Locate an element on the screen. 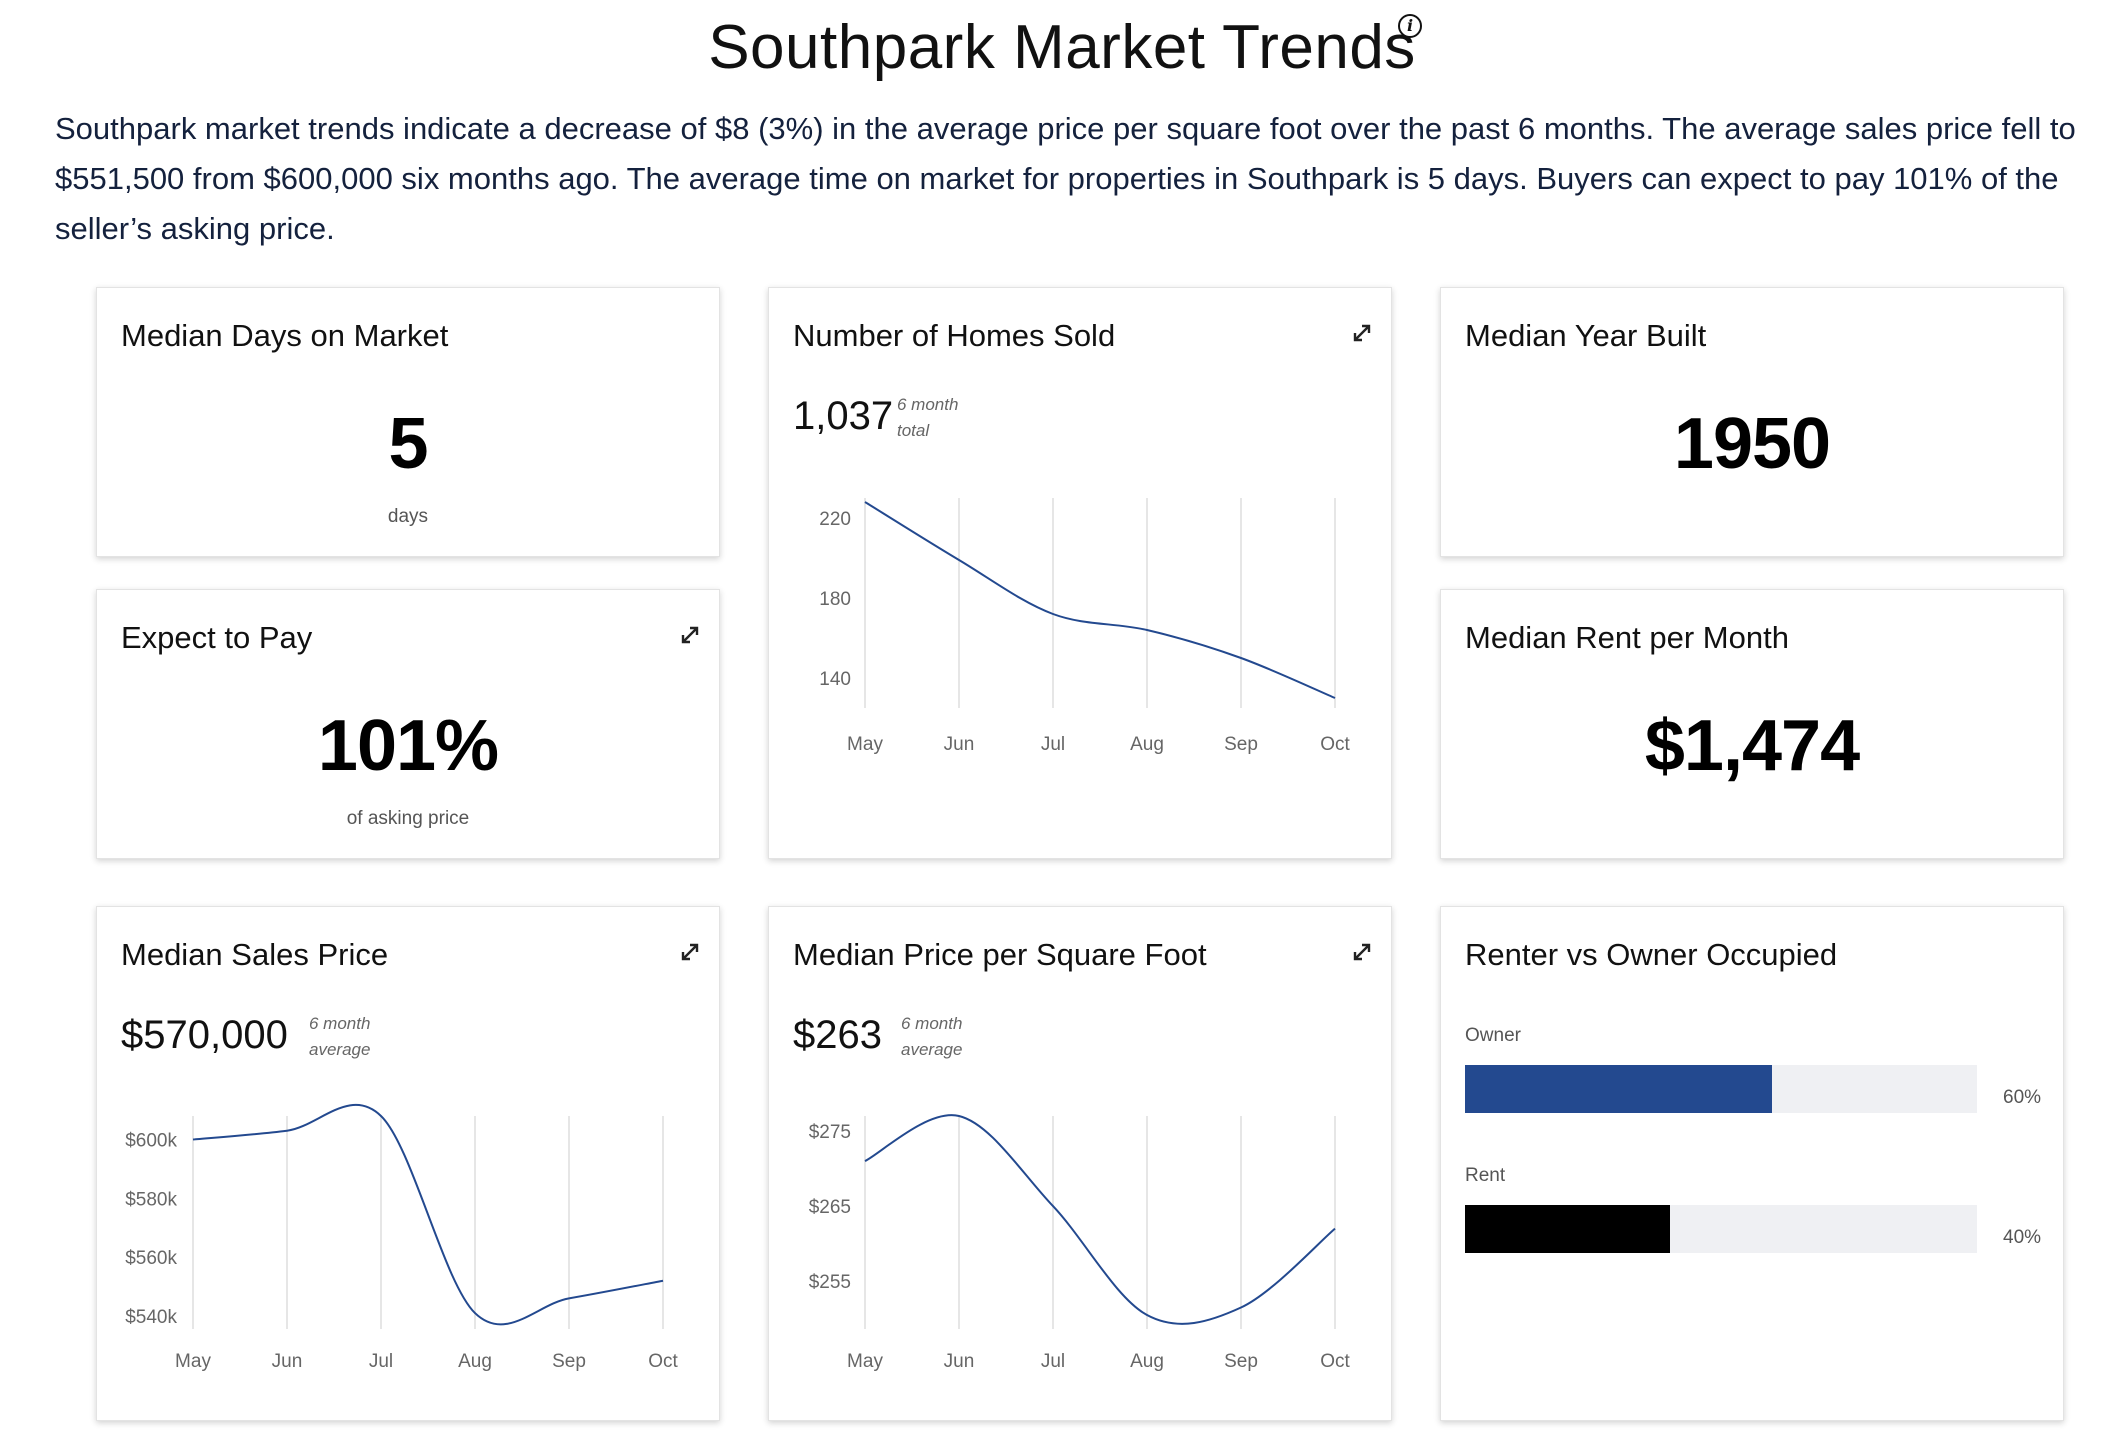 The height and width of the screenshot is (1439, 2124). owner-percent: 60% is located at coordinates (2022, 1097).